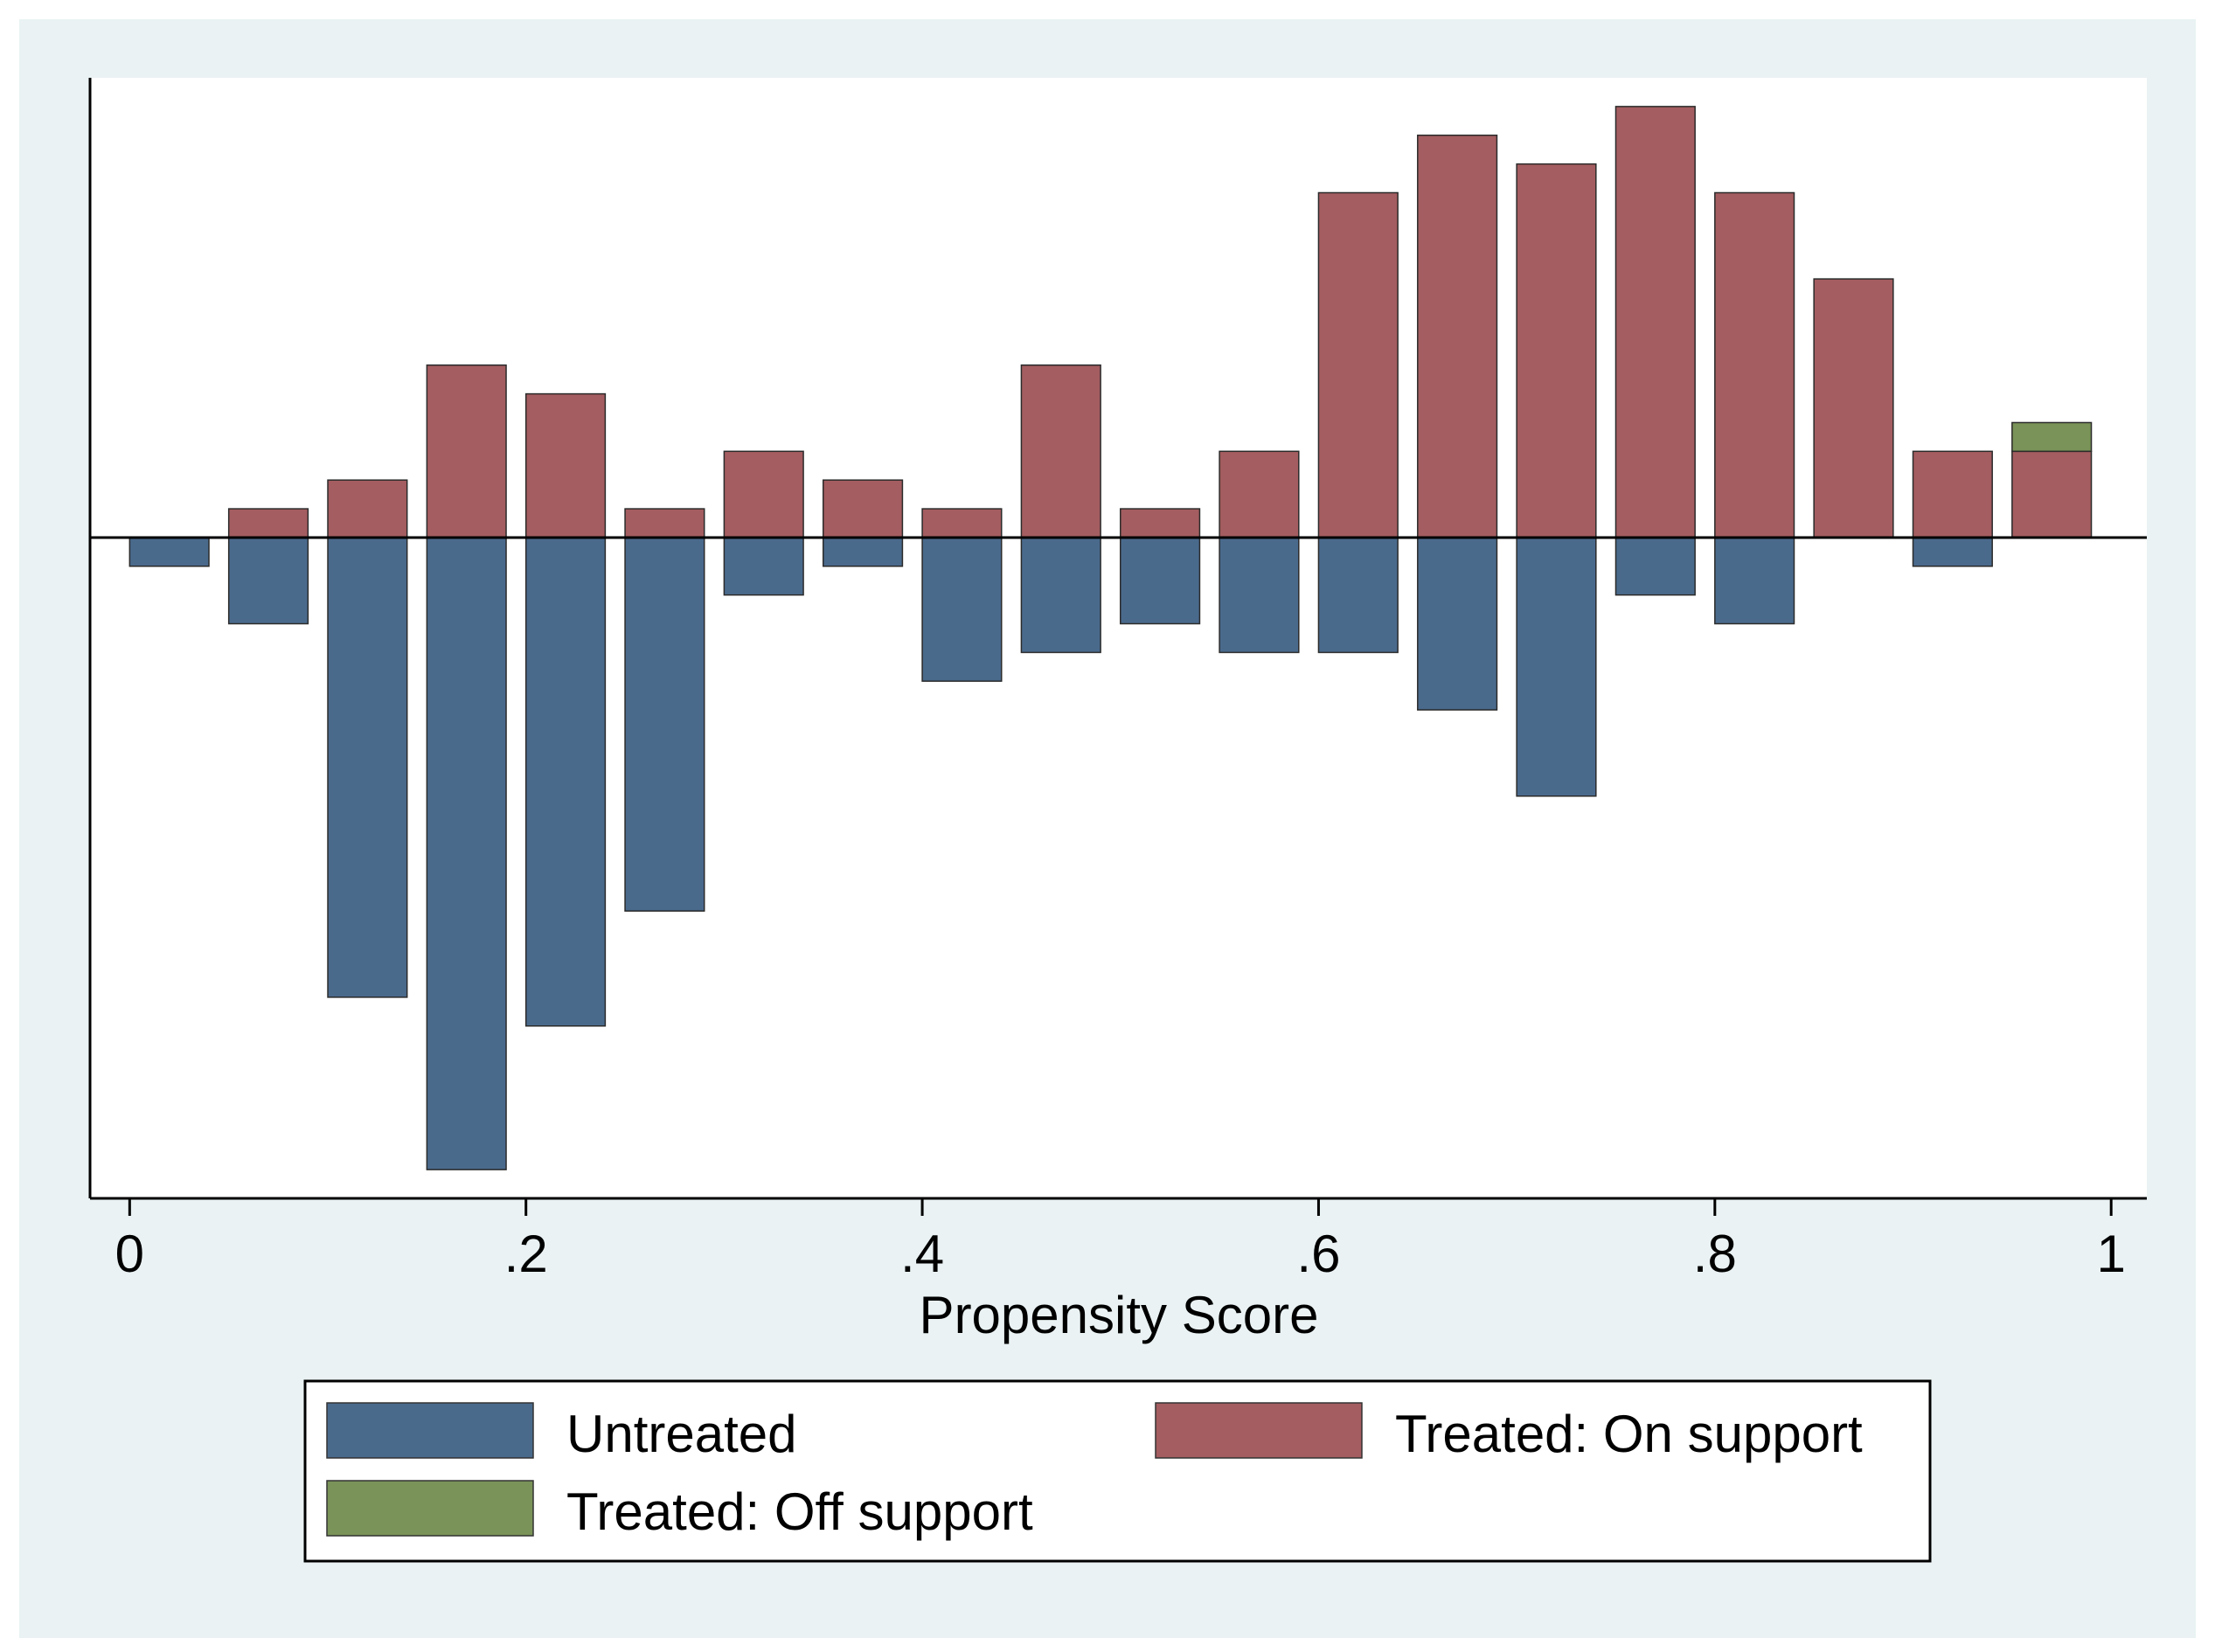 The image size is (2215, 1652). I want to click on bar-treated-off-support, so click(2052, 437).